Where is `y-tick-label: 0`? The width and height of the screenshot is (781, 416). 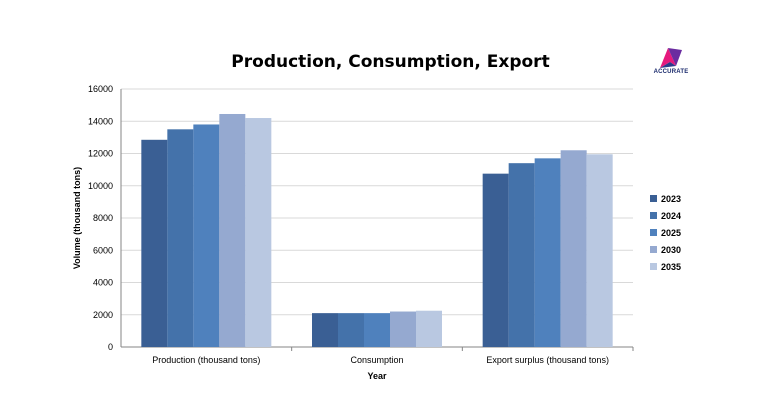
y-tick-label: 0 is located at coordinates (110, 347).